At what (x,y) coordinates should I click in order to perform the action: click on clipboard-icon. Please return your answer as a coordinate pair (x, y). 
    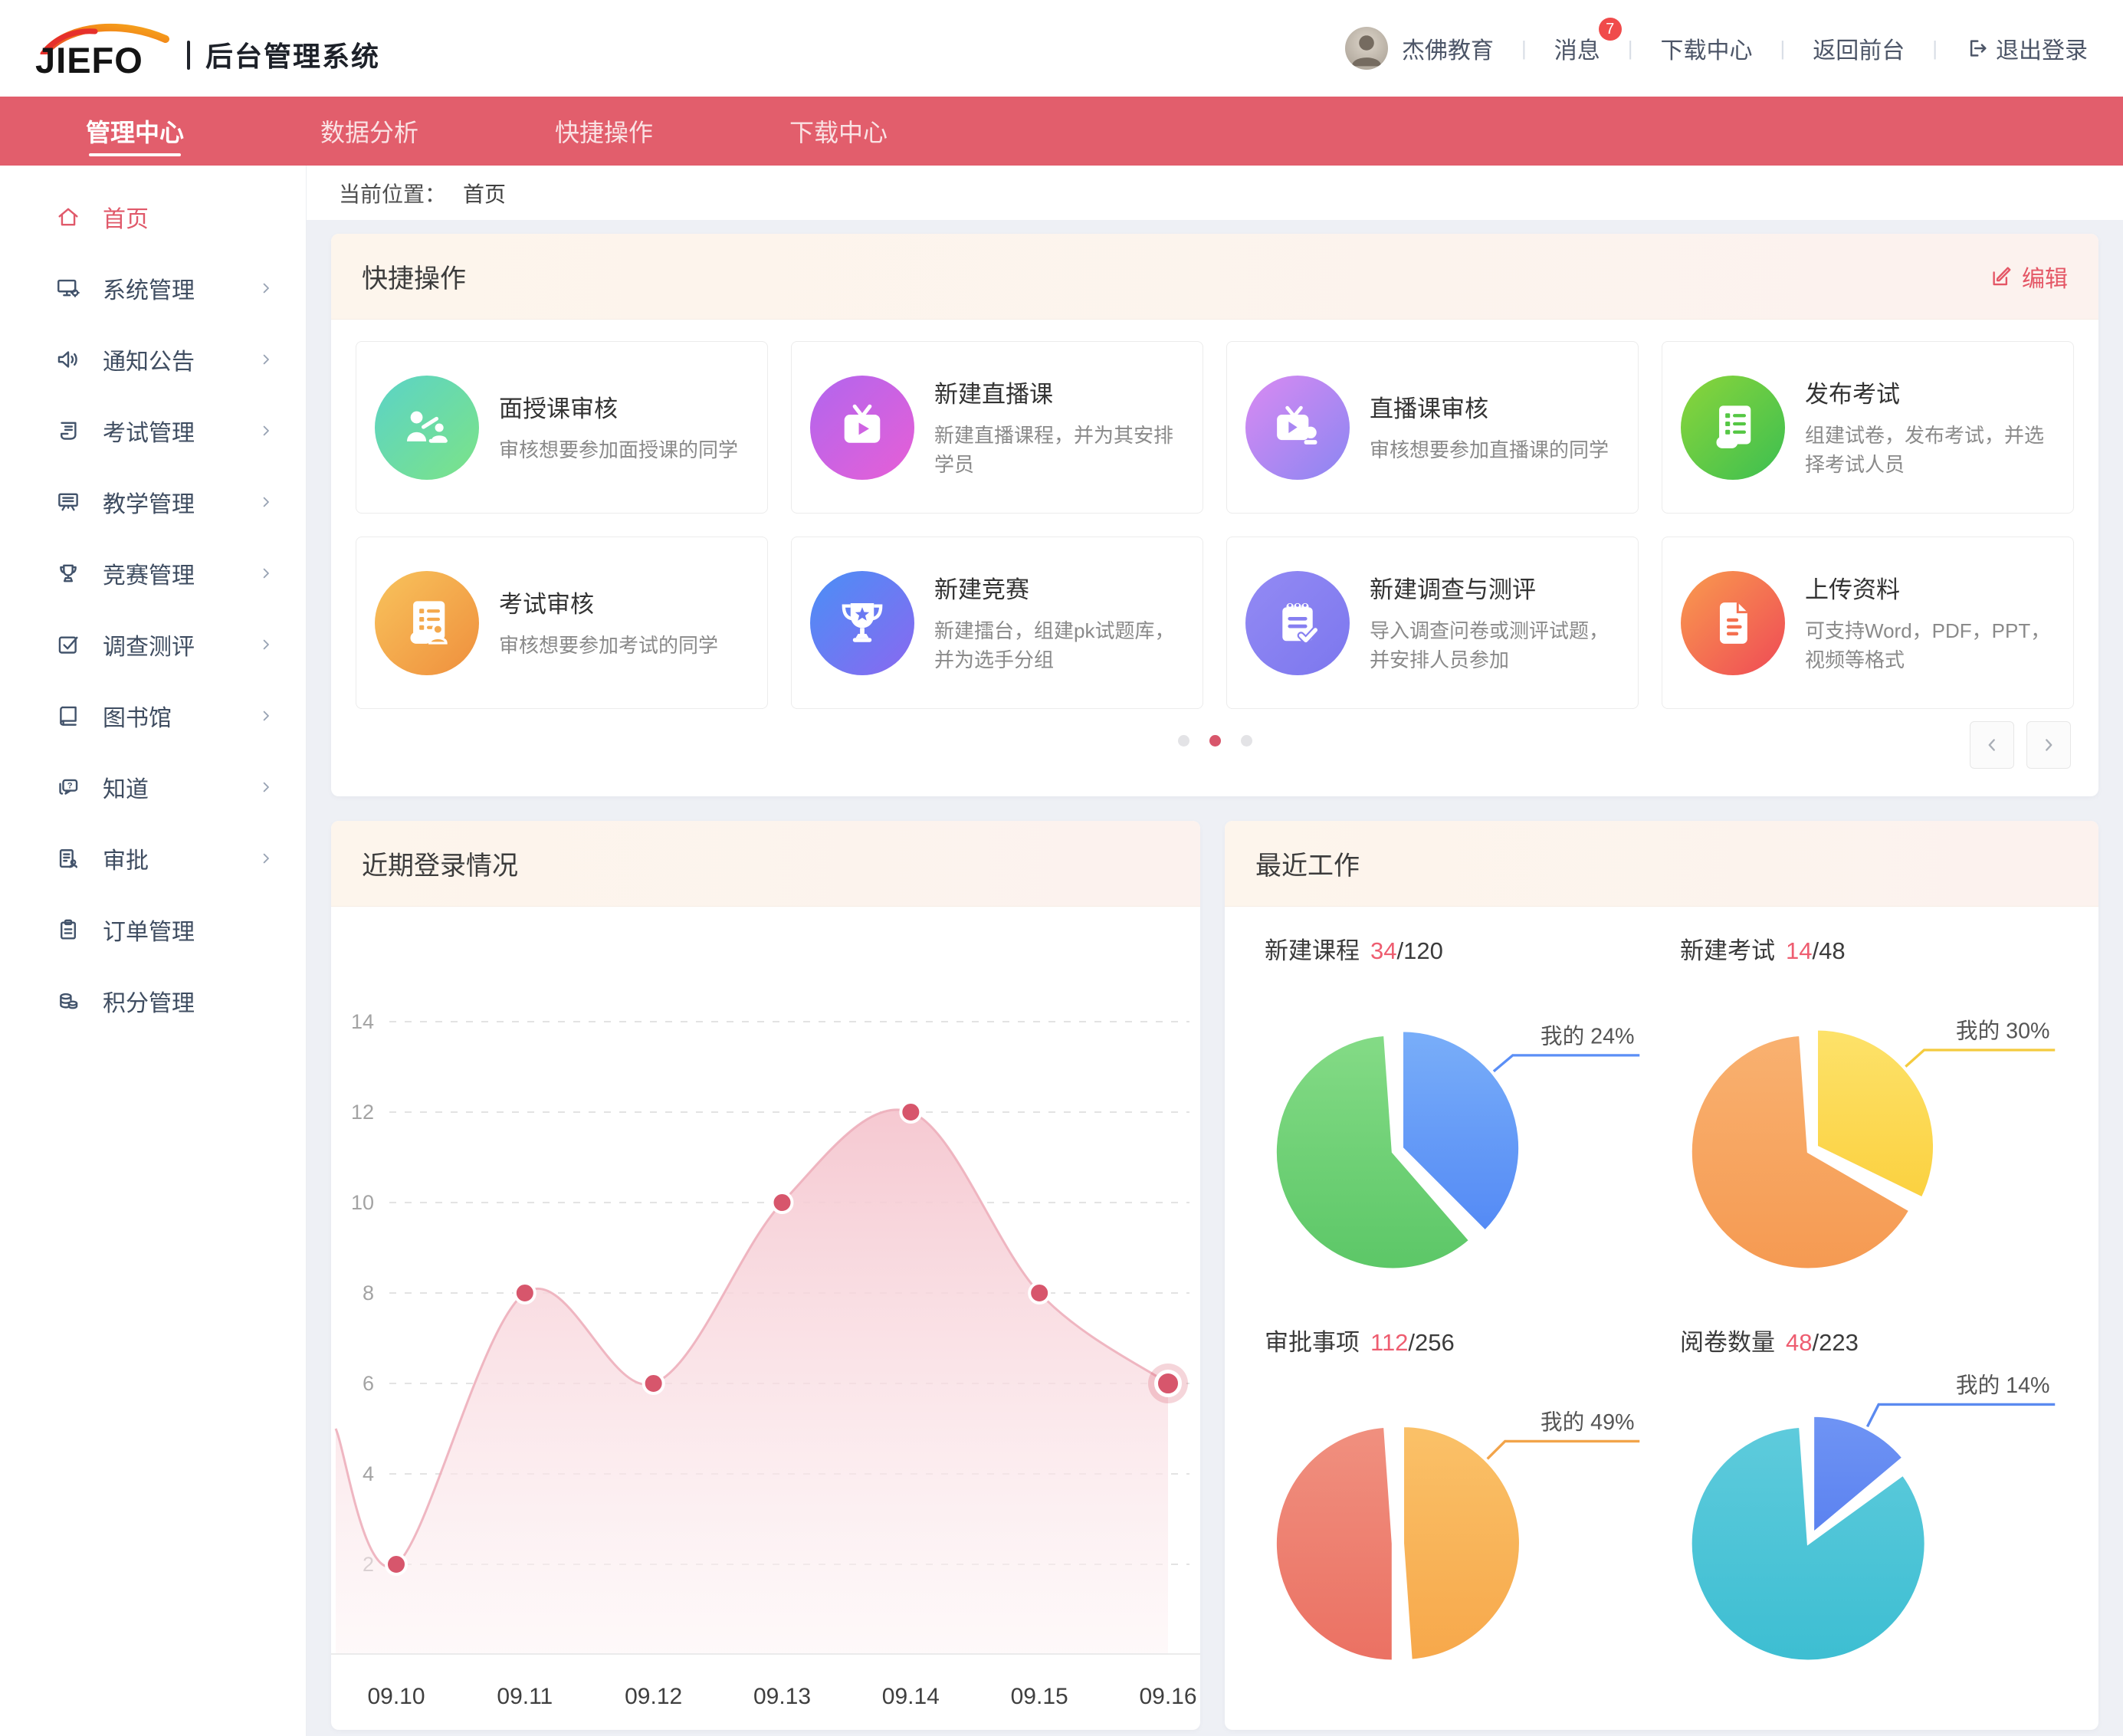
    Looking at the image, I should click on (68, 930).